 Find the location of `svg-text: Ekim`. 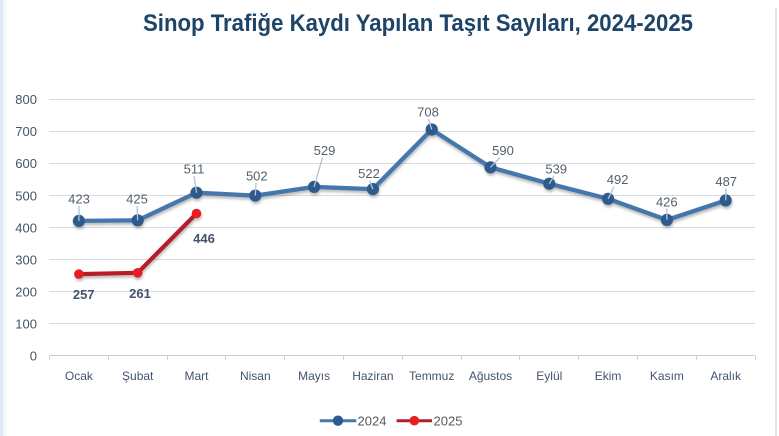

svg-text: Ekim is located at coordinates (608, 376).